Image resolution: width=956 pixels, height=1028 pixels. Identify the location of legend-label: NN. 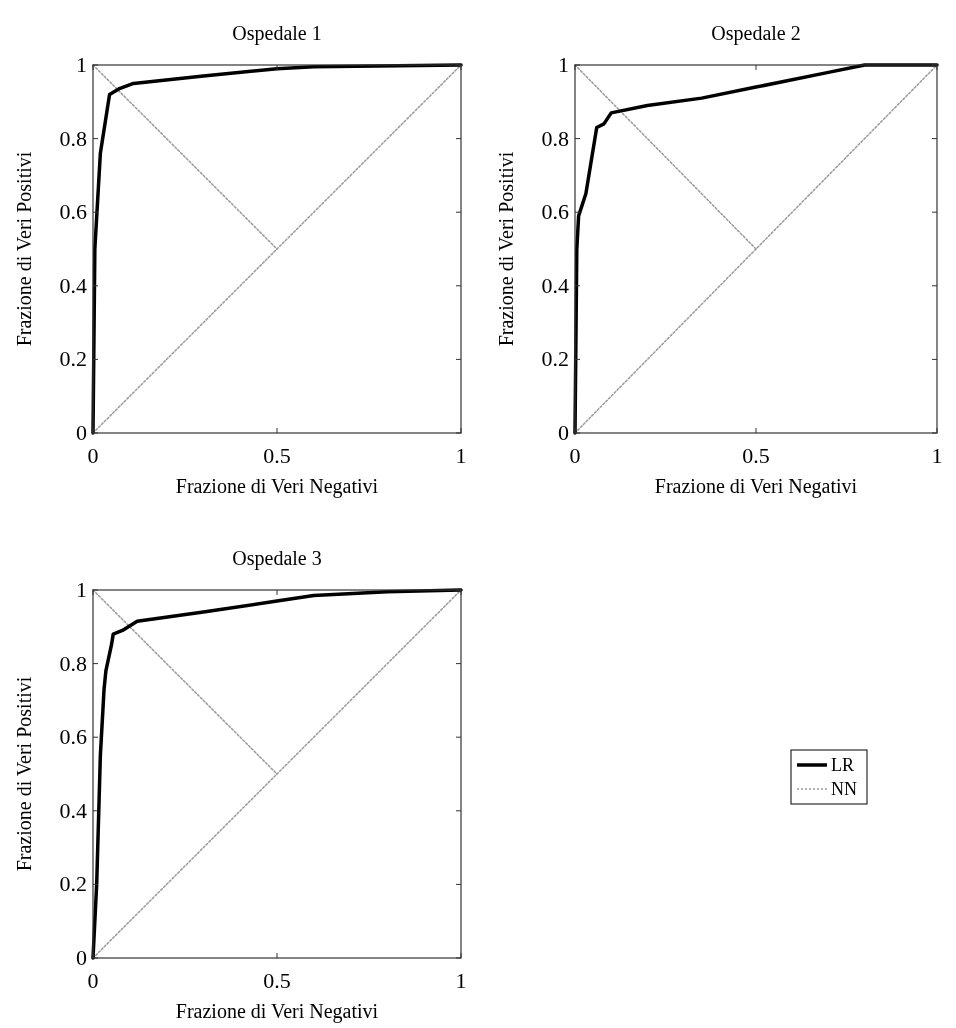
(844, 789).